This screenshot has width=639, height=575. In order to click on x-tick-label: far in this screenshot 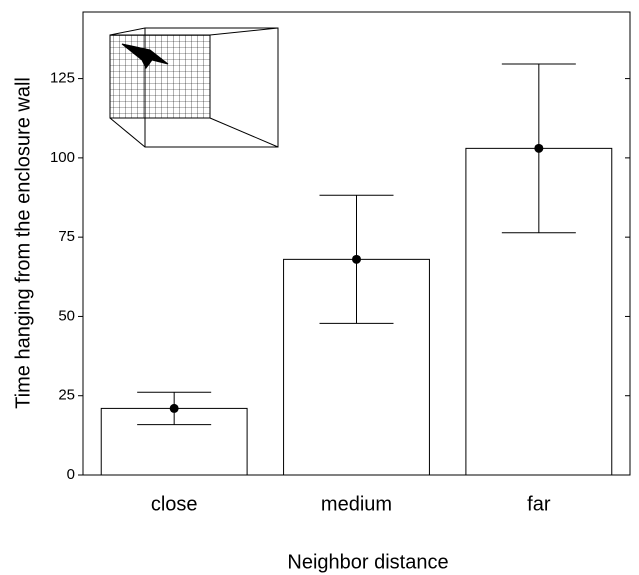, I will do `click(539, 504)`.